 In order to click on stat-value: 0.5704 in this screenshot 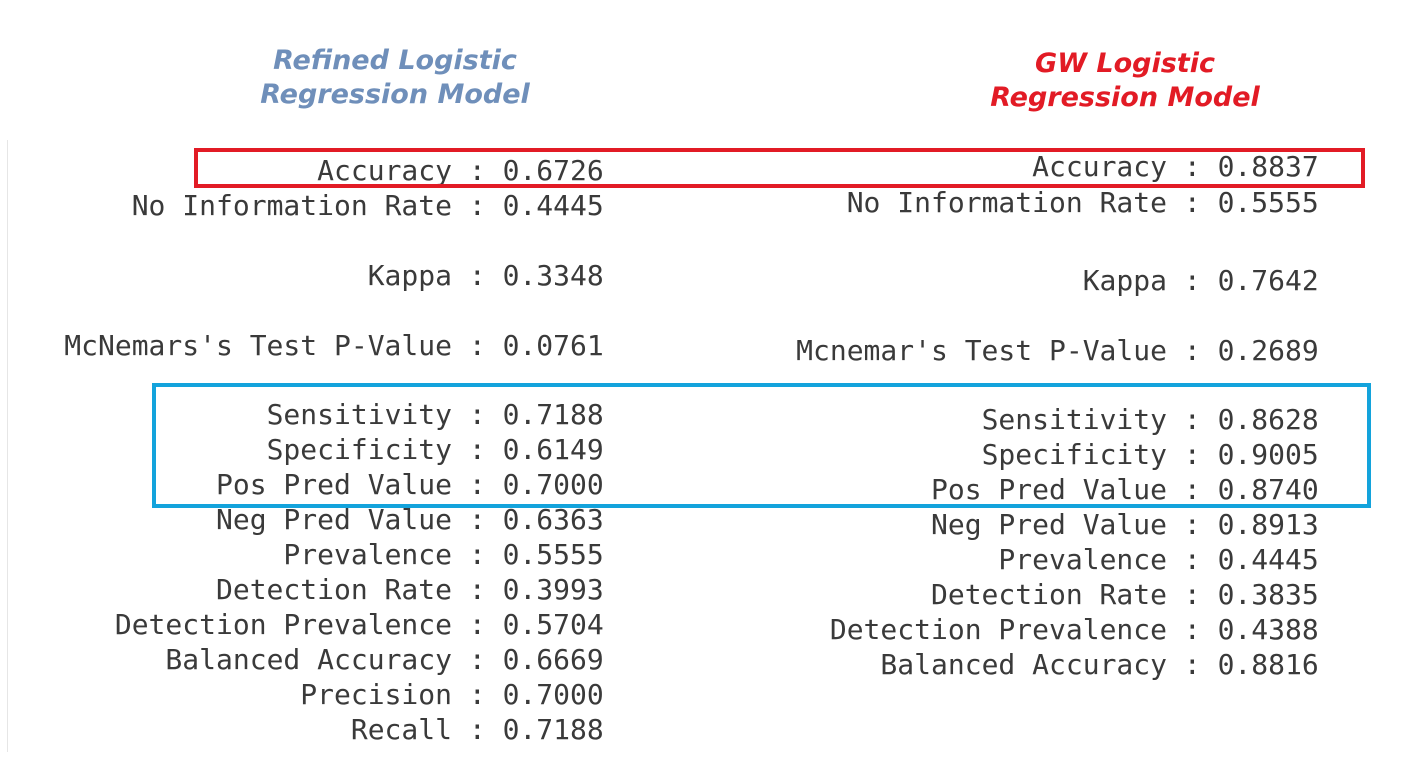, I will do `click(553, 624)`.